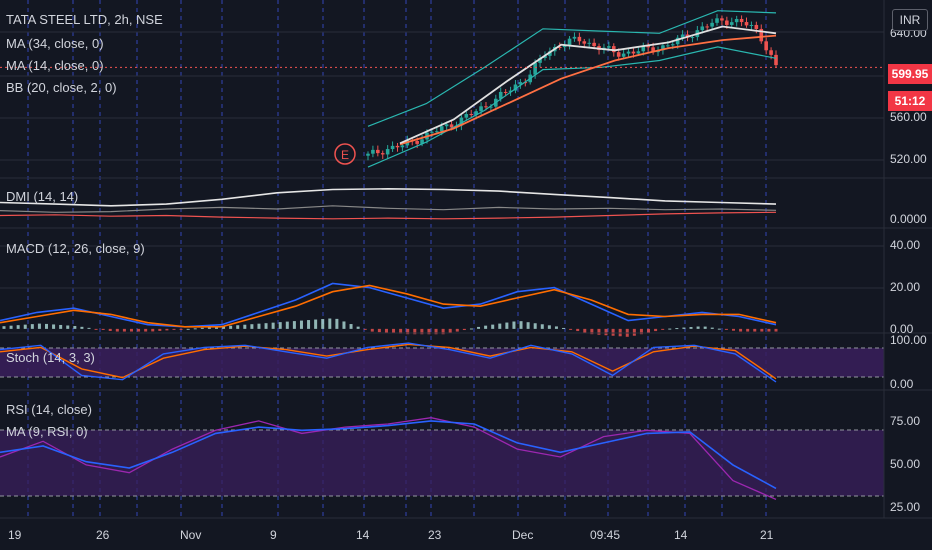  I want to click on ma34-line, so click(588, 90).